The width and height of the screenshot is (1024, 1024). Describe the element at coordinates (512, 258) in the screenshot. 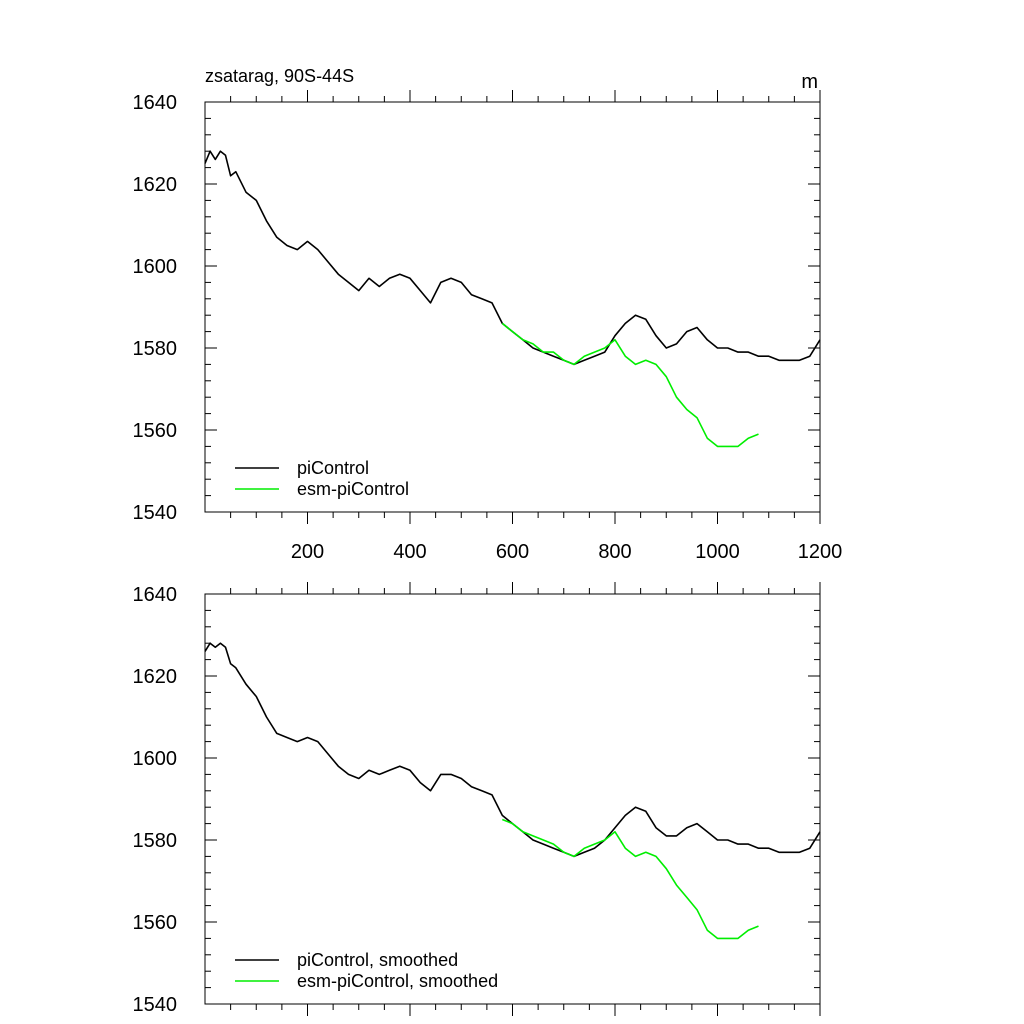

I see `series-line-picontrol` at that location.